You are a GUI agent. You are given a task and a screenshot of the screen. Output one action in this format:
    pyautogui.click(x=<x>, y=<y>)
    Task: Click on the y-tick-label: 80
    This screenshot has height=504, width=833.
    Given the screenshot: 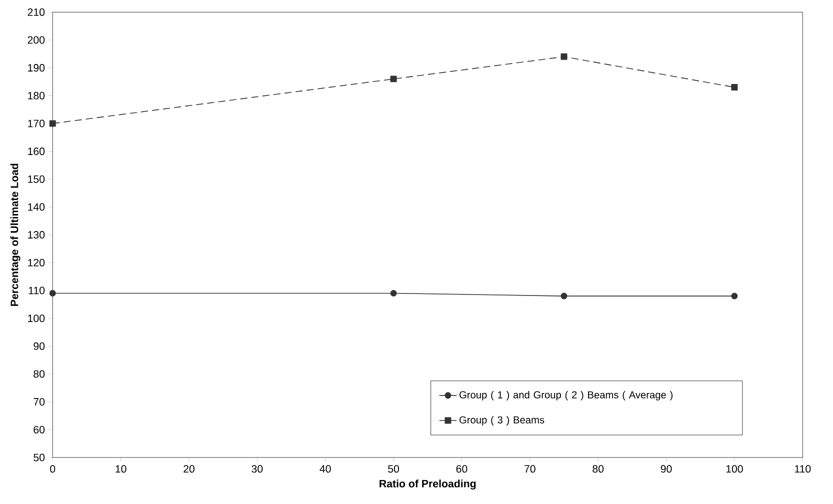 What is the action you would take?
    pyautogui.click(x=39, y=374)
    